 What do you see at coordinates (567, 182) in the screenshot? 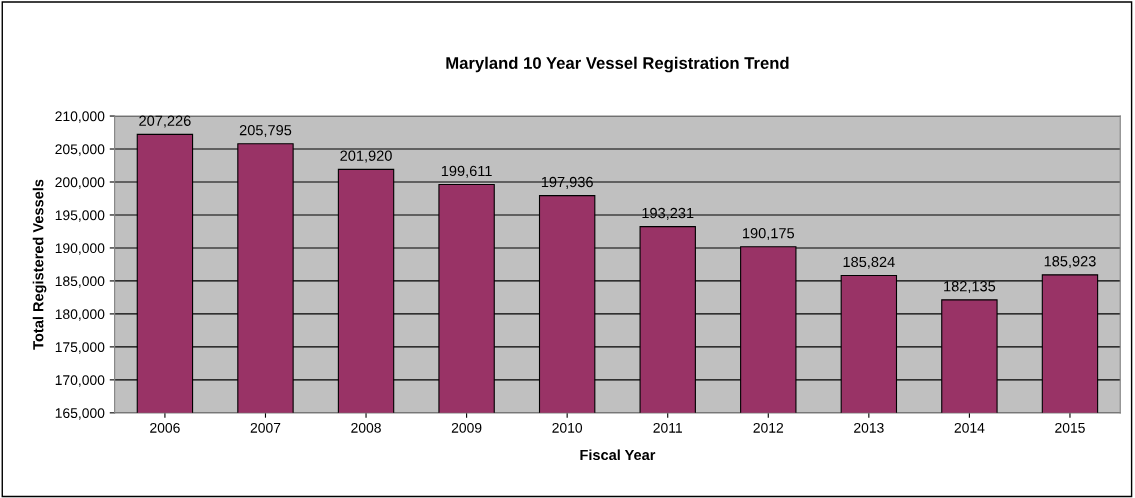
I see `data-label: 197,936` at bounding box center [567, 182].